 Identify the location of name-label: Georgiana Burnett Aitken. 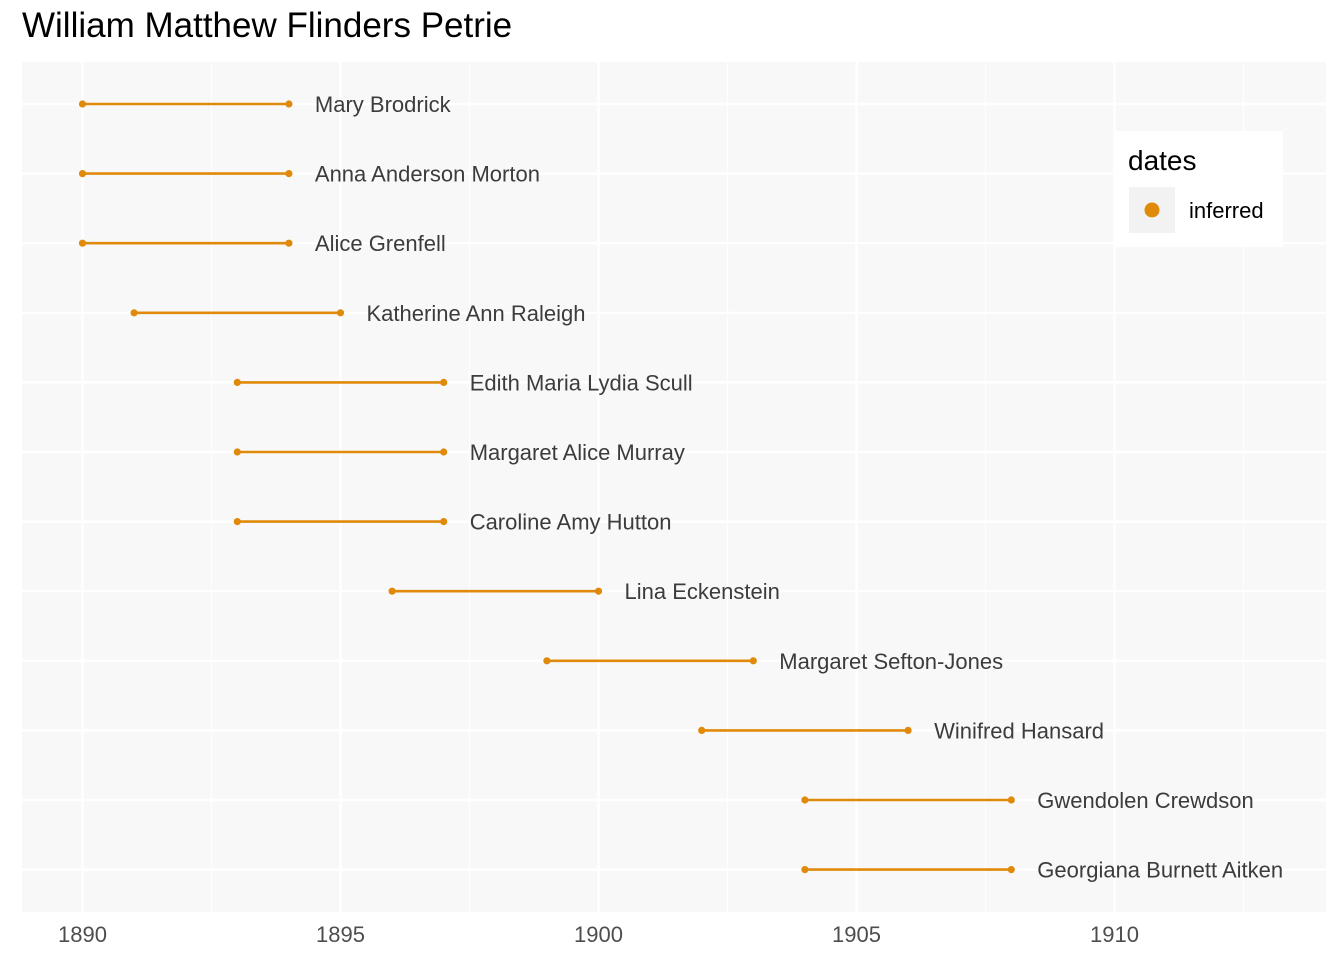
(1160, 870).